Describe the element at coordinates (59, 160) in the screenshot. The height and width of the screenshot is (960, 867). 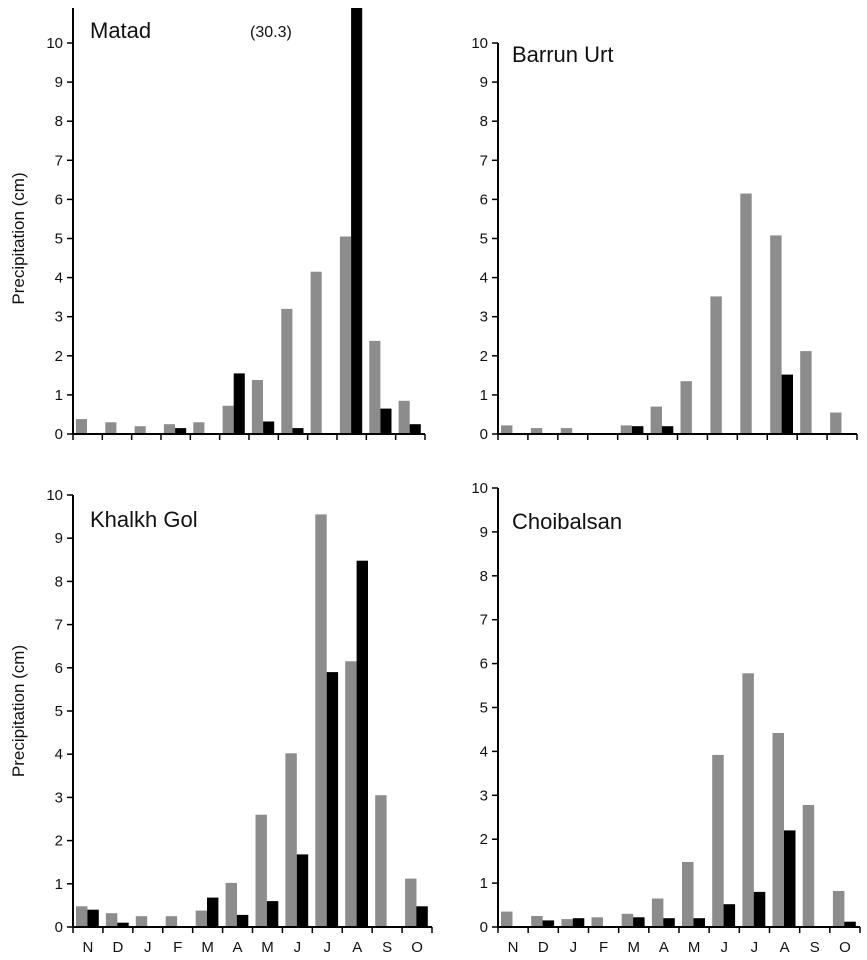
I see `y-tick-label: 7` at that location.